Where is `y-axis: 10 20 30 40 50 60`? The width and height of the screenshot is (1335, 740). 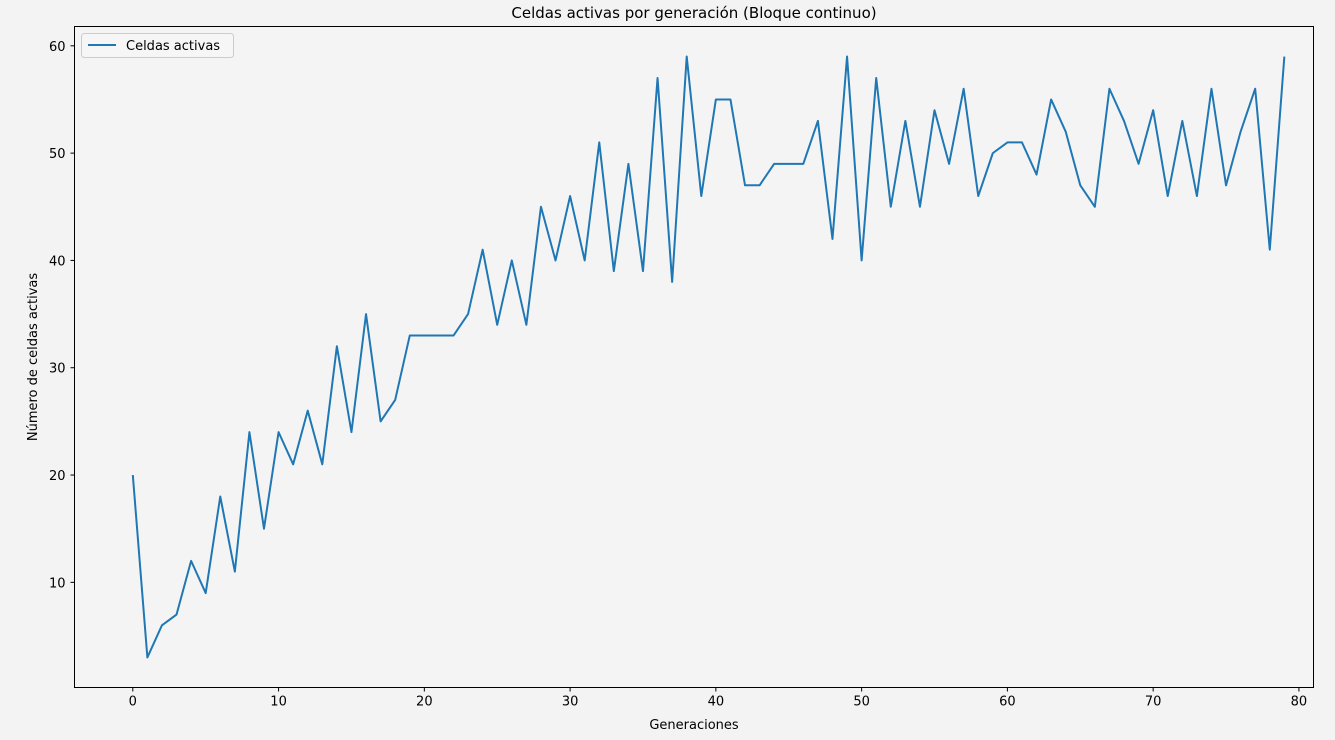 y-axis: 10 20 30 40 50 60 is located at coordinates (62, 315).